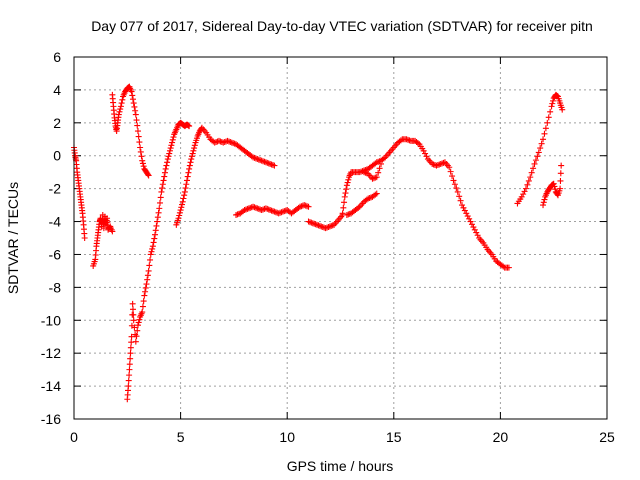 The width and height of the screenshot is (640, 480). I want to click on x-tick-labels: 0 5 10 15 20 25, so click(342, 437).